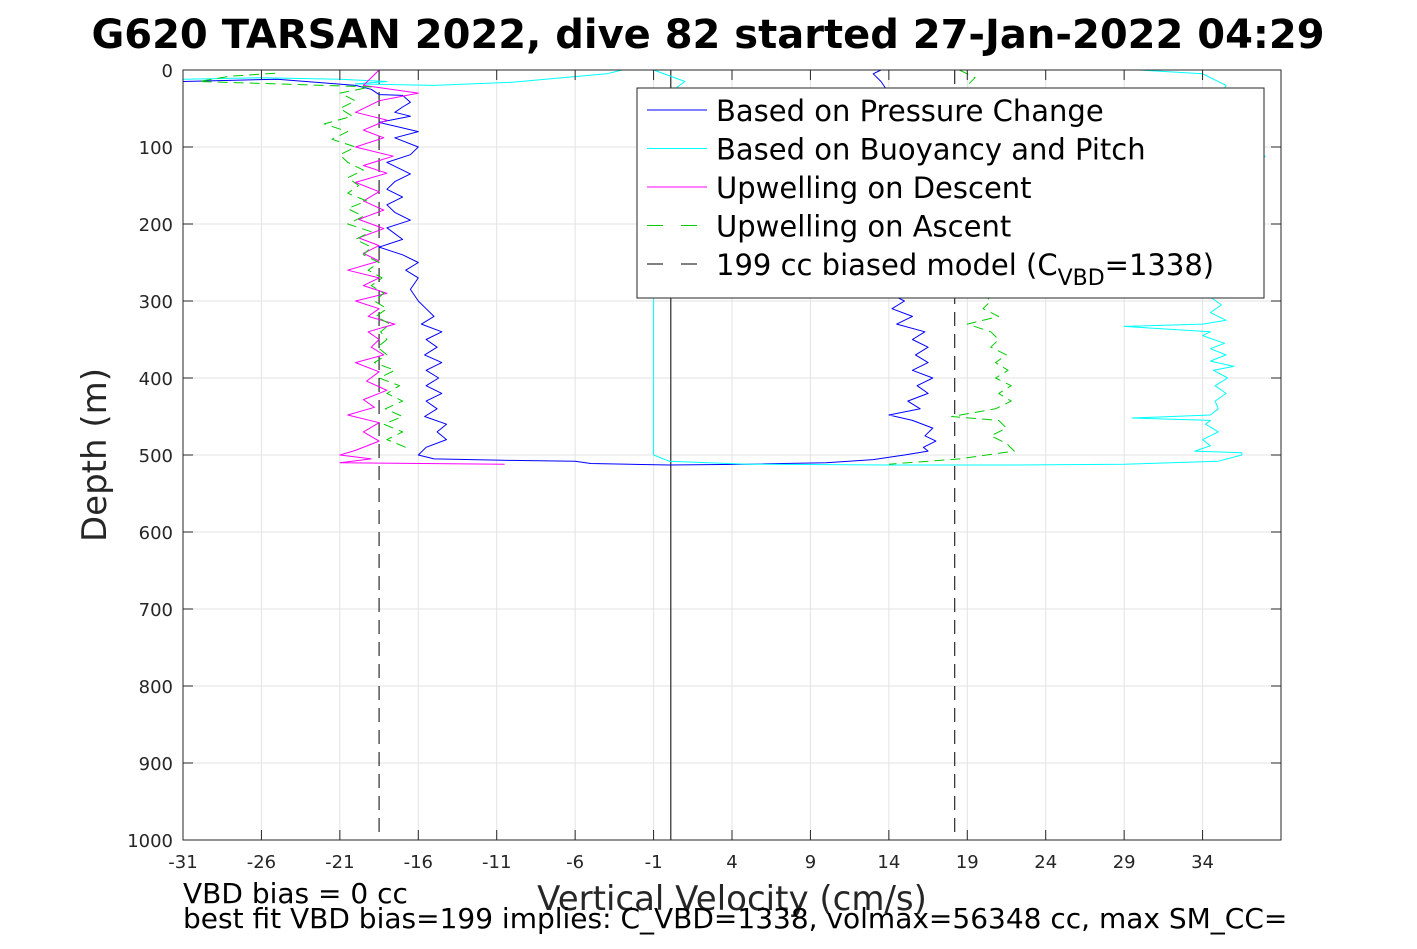 The height and width of the screenshot is (949, 1417). What do you see at coordinates (575, 862) in the screenshot?
I see `x-tick-label: -6` at bounding box center [575, 862].